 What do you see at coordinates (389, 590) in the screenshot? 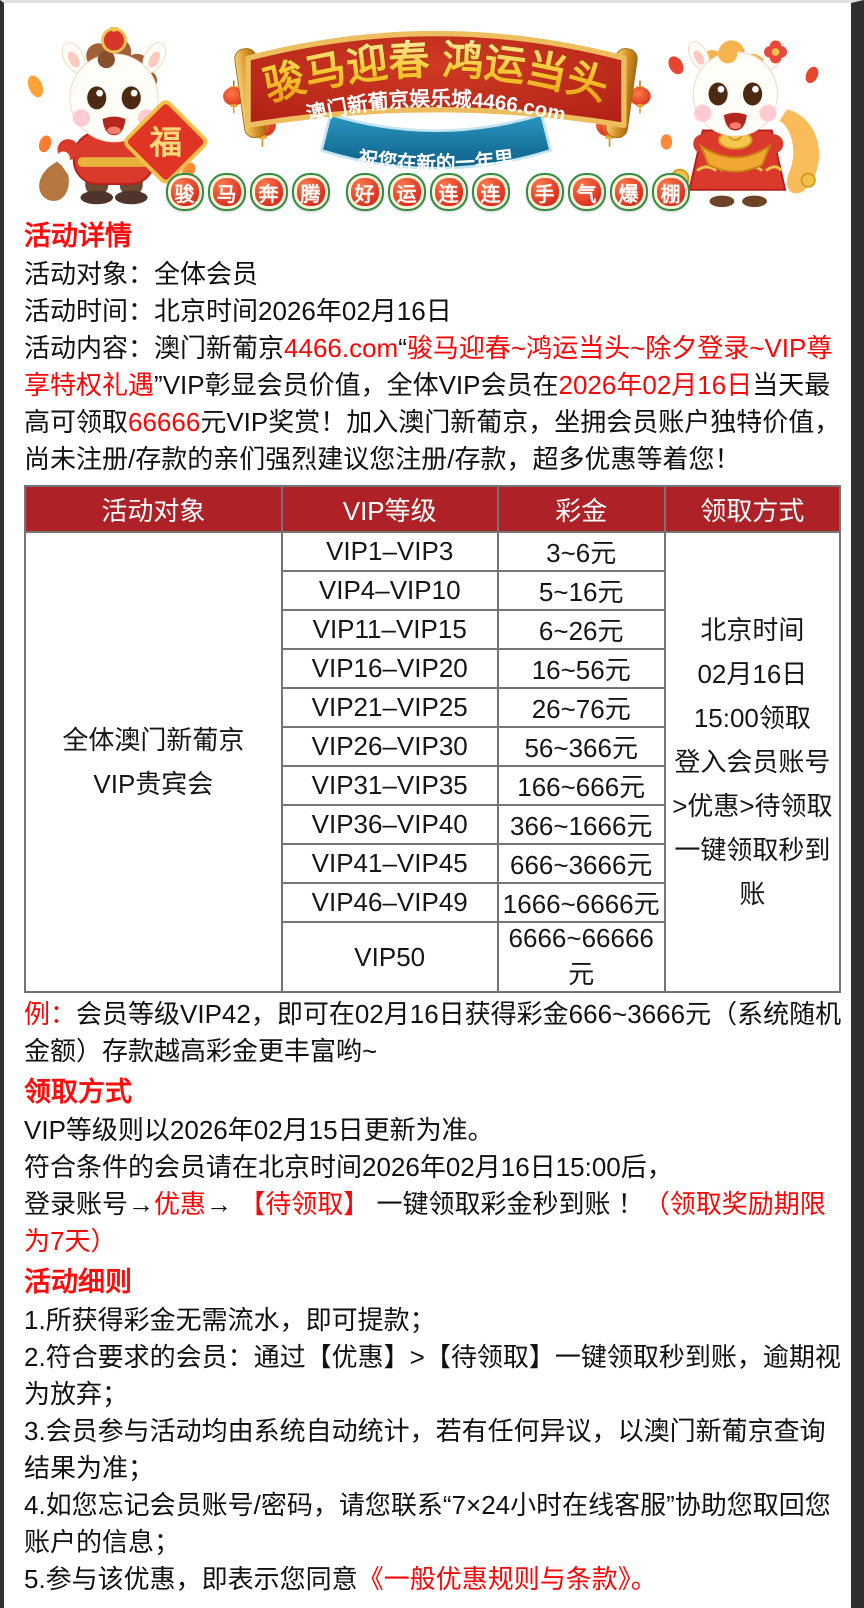
I see `vip-level-cell: VIP4–VIP10` at bounding box center [389, 590].